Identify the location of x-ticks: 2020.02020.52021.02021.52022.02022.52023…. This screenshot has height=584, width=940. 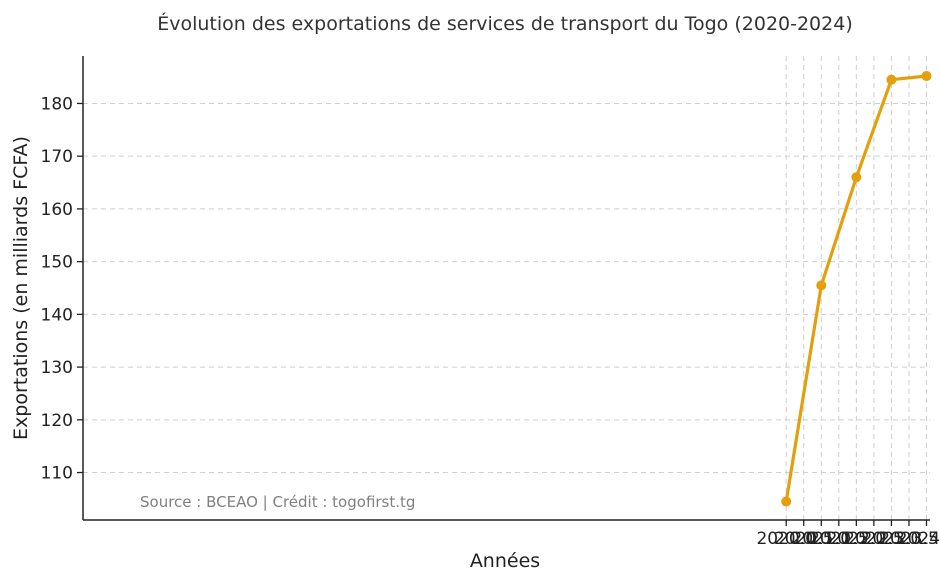
(848, 534).